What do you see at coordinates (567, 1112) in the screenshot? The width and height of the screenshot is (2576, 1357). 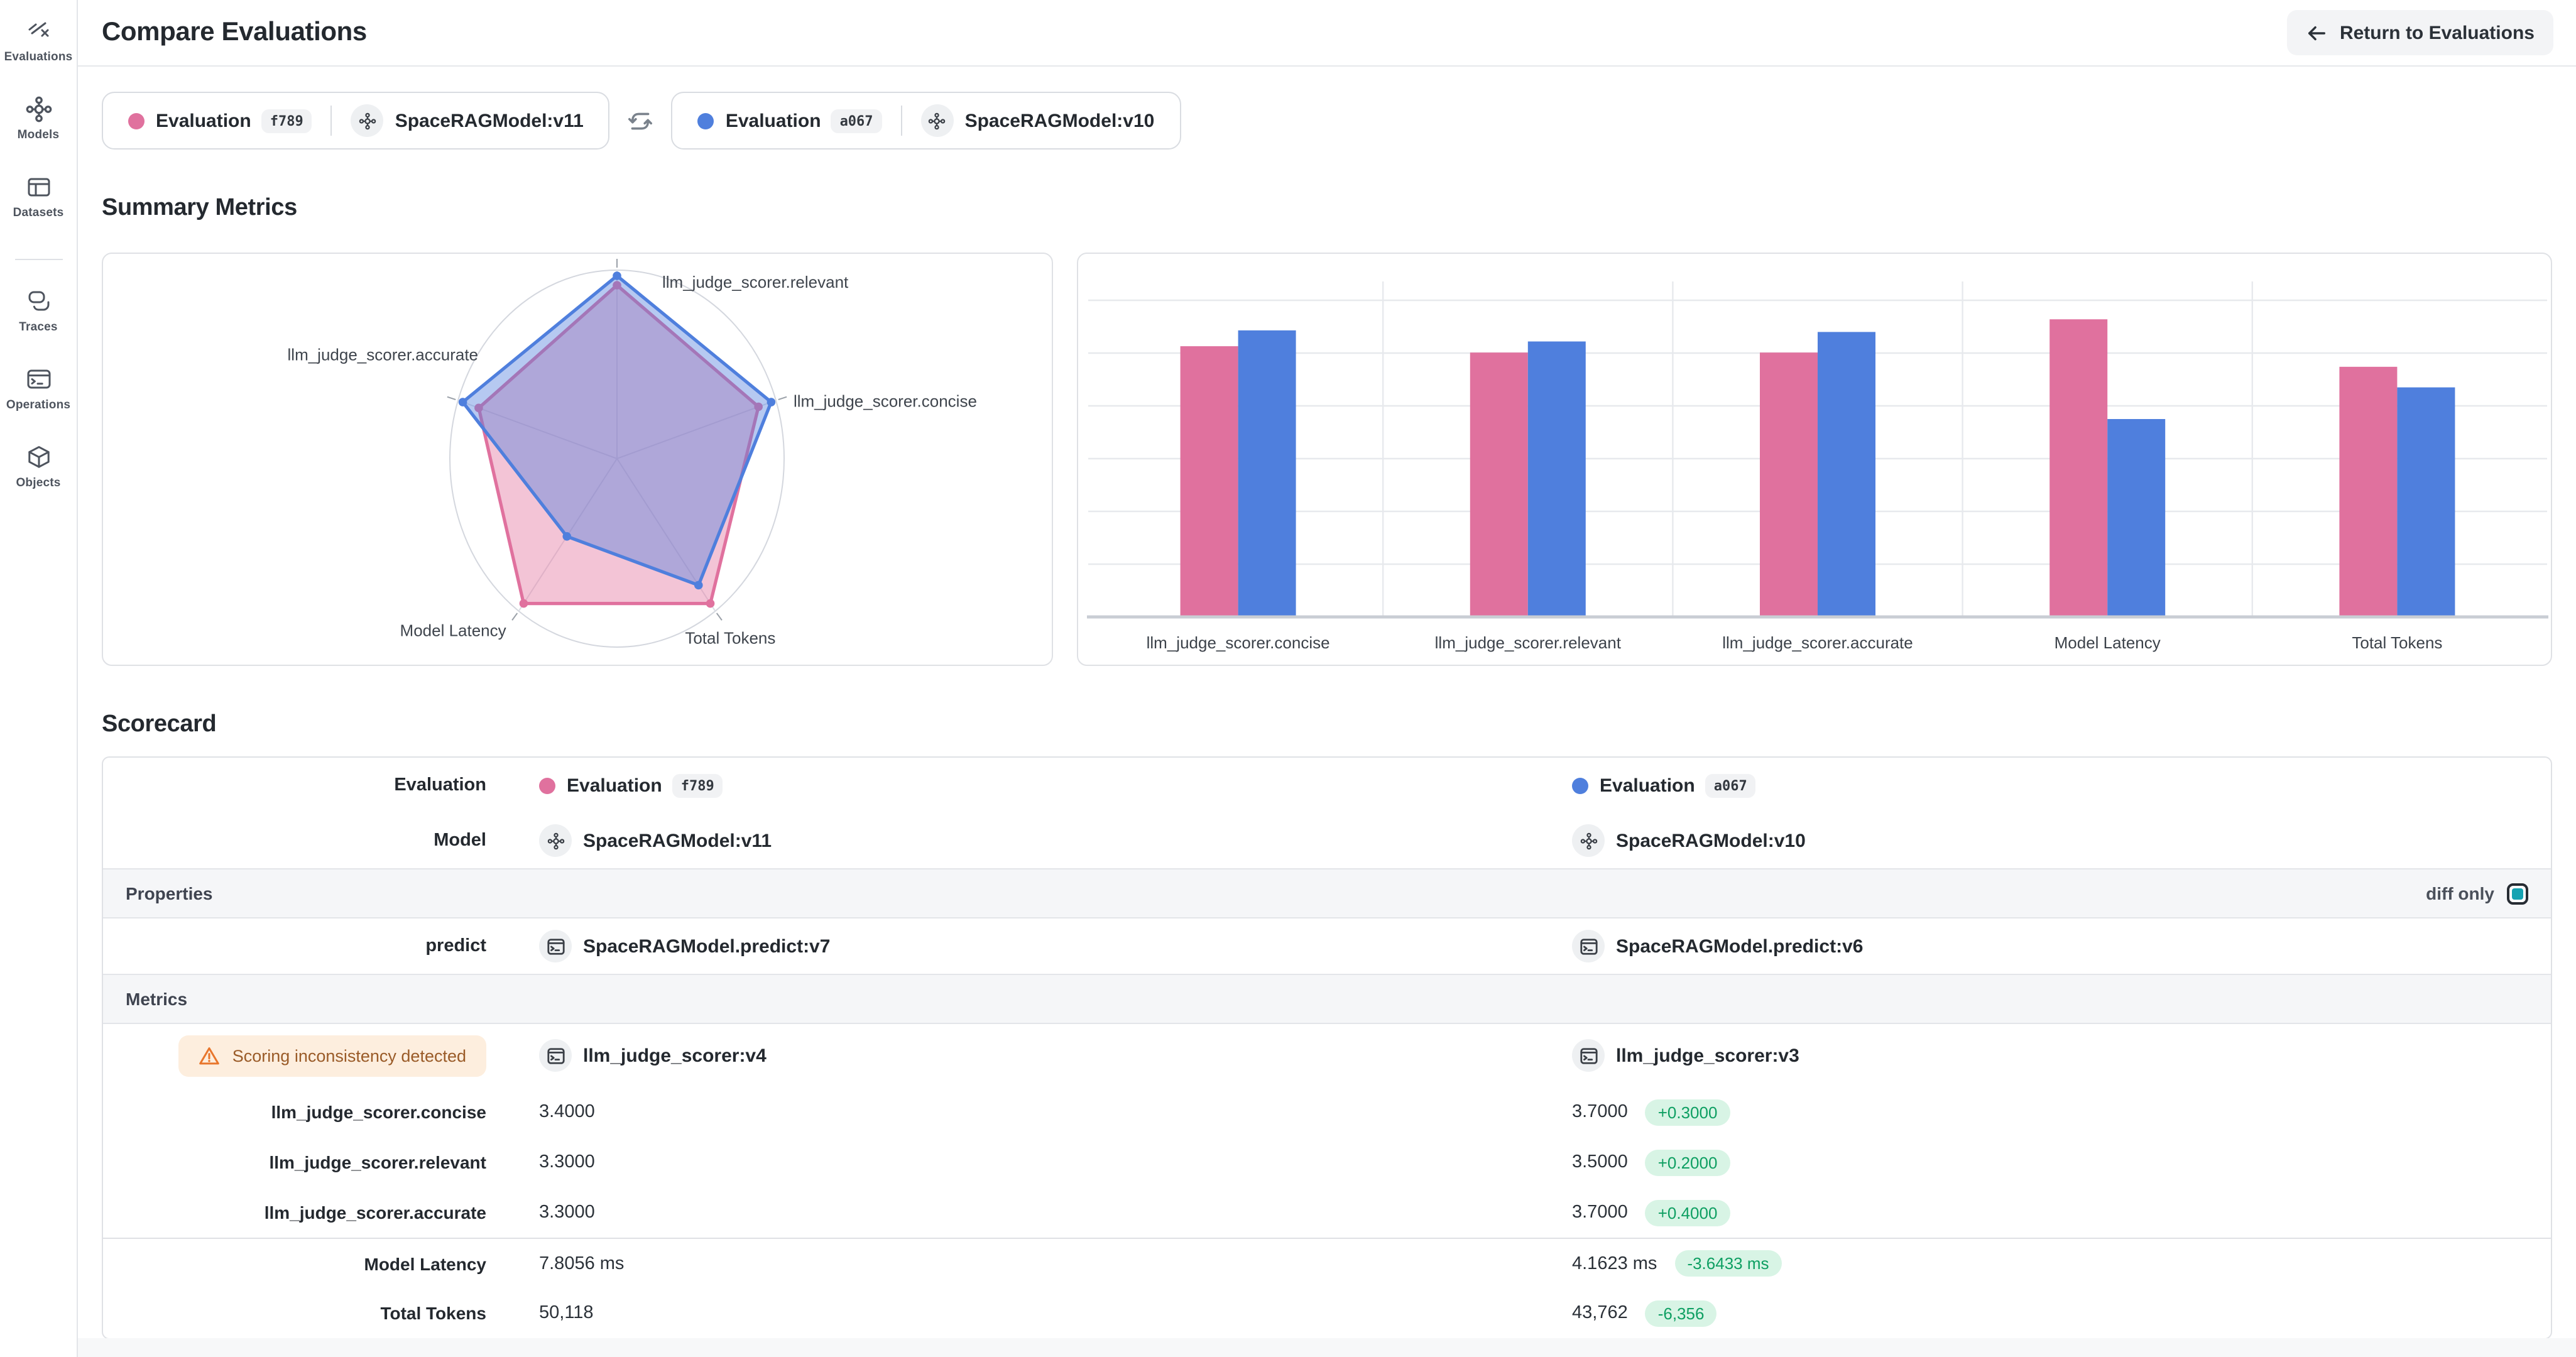 I see `metric-value-left: 3.4000` at bounding box center [567, 1112].